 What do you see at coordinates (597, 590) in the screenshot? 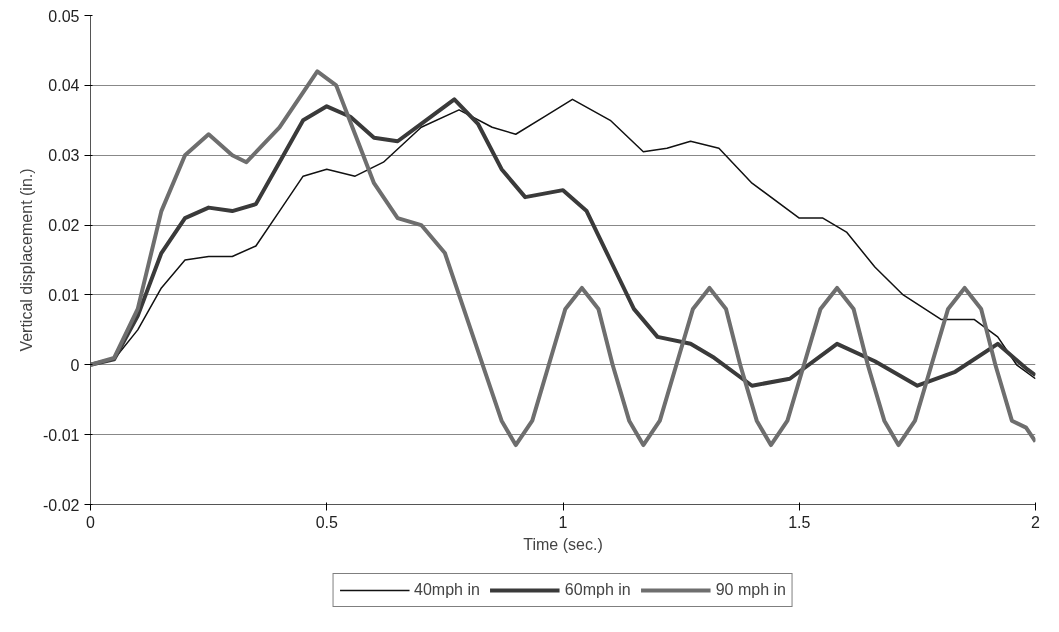
I see `legend-label: 60mph in` at bounding box center [597, 590].